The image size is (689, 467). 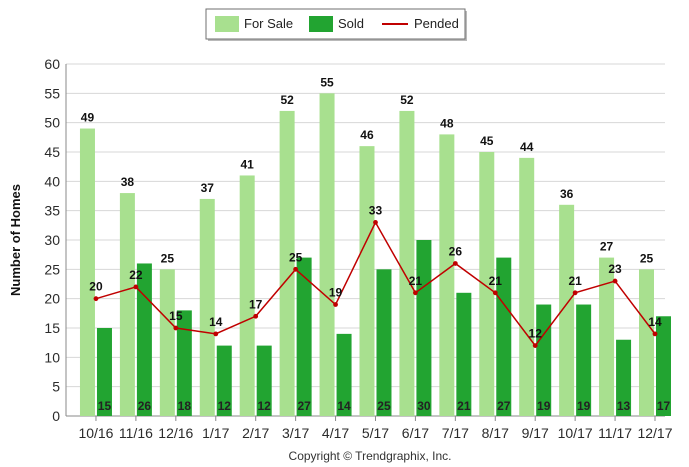 What do you see at coordinates (335, 433) in the screenshot?
I see `x-tick-label: 4/17` at bounding box center [335, 433].